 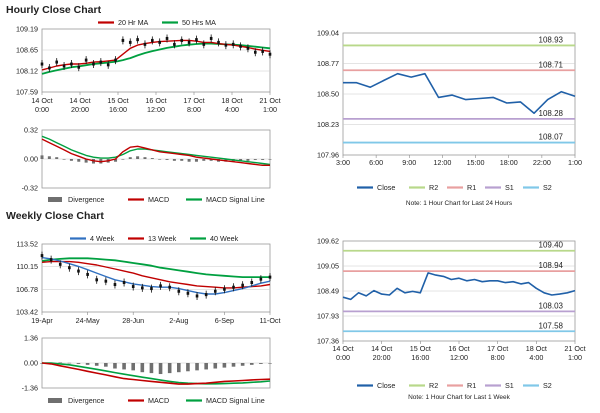 I want to click on weekly-macd-signal-line, so click(x=156, y=373).